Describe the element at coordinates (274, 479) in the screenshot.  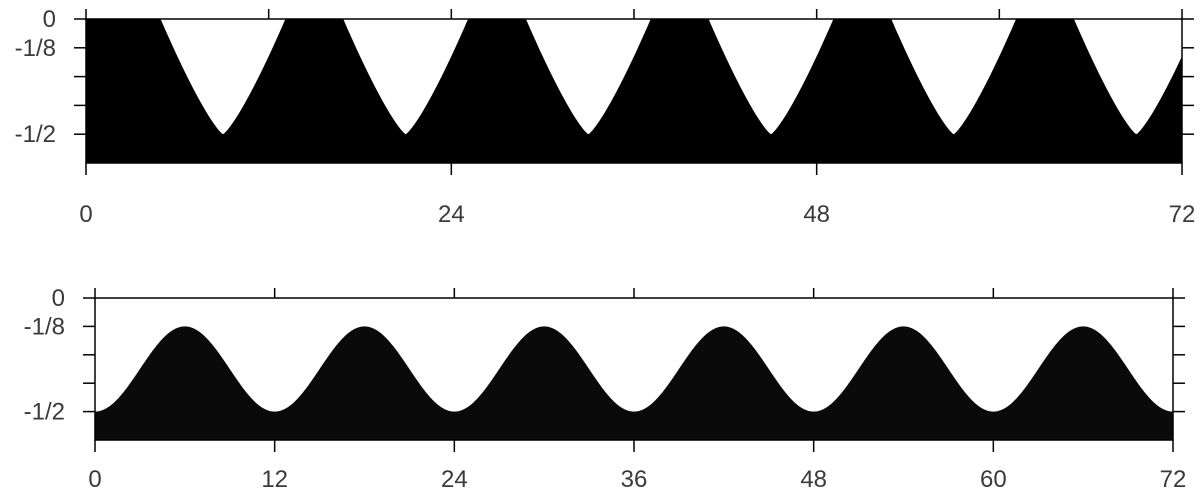
I see `x-tick-label: 12` at that location.